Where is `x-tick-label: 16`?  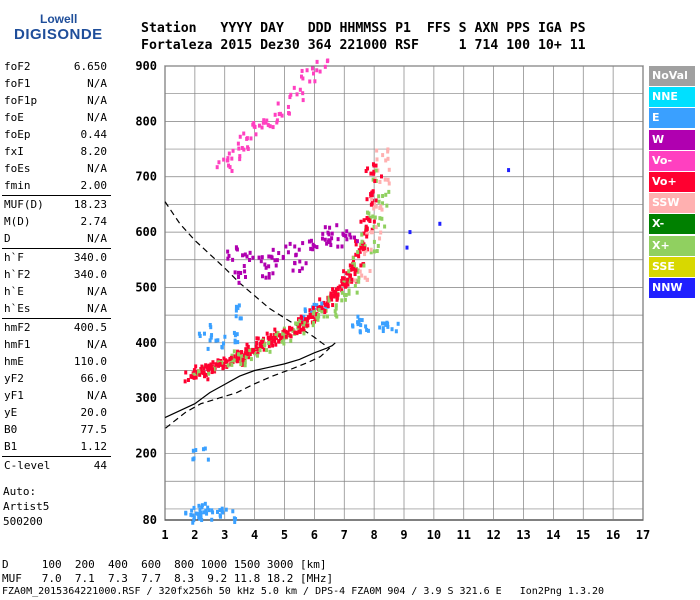 x-tick-label: 16 is located at coordinates (613, 535).